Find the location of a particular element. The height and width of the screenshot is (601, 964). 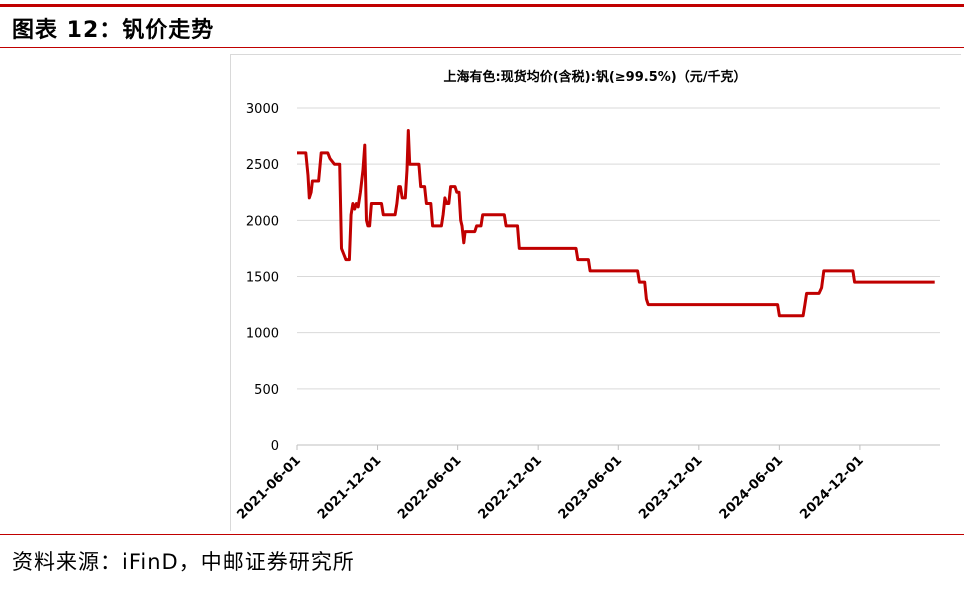

y-tick-label: 2000 is located at coordinates (262, 221).